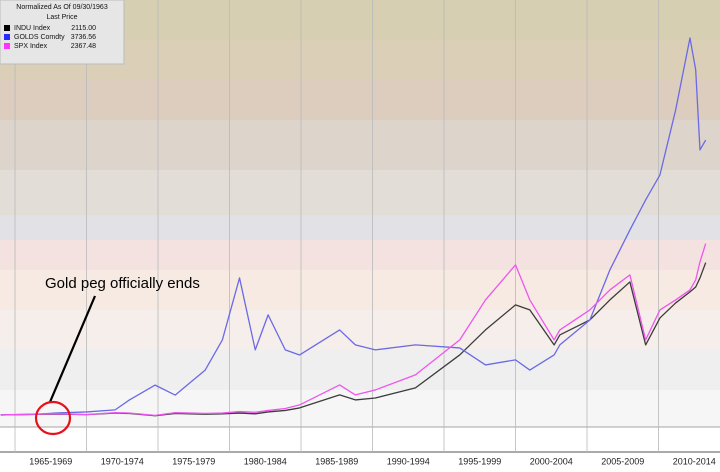 This screenshot has width=720, height=472. Describe the element at coordinates (50, 461) in the screenshot. I see `x-tick-label: 1965-1969` at that location.